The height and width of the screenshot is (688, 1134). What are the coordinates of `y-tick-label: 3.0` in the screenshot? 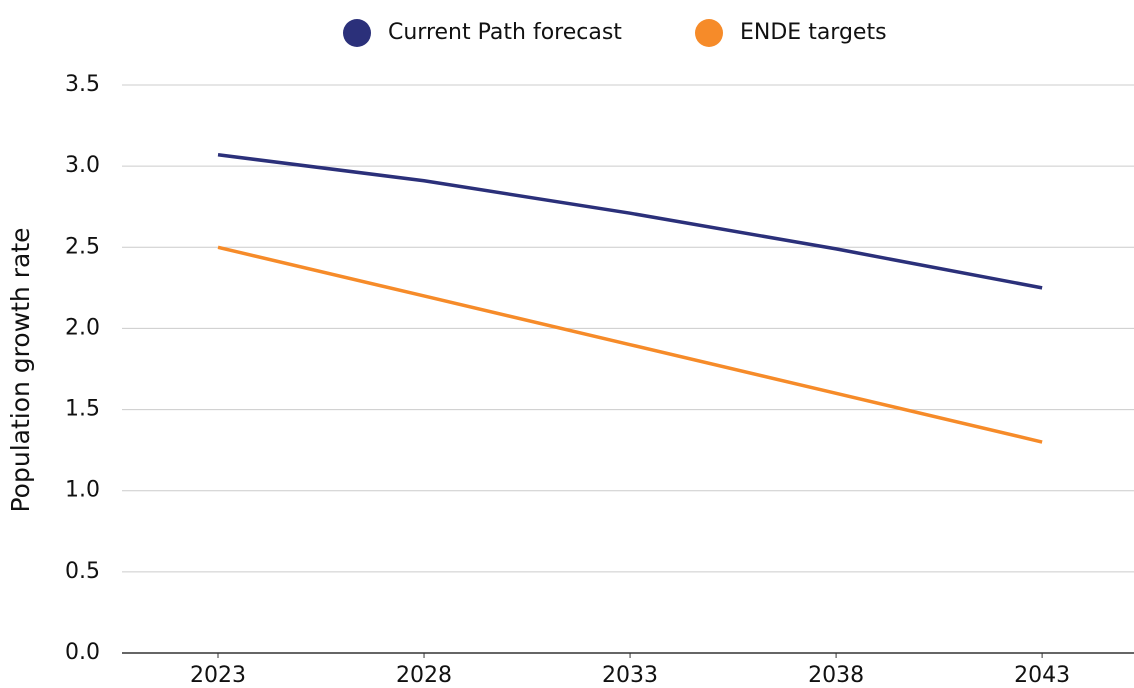 It's located at (82, 165).